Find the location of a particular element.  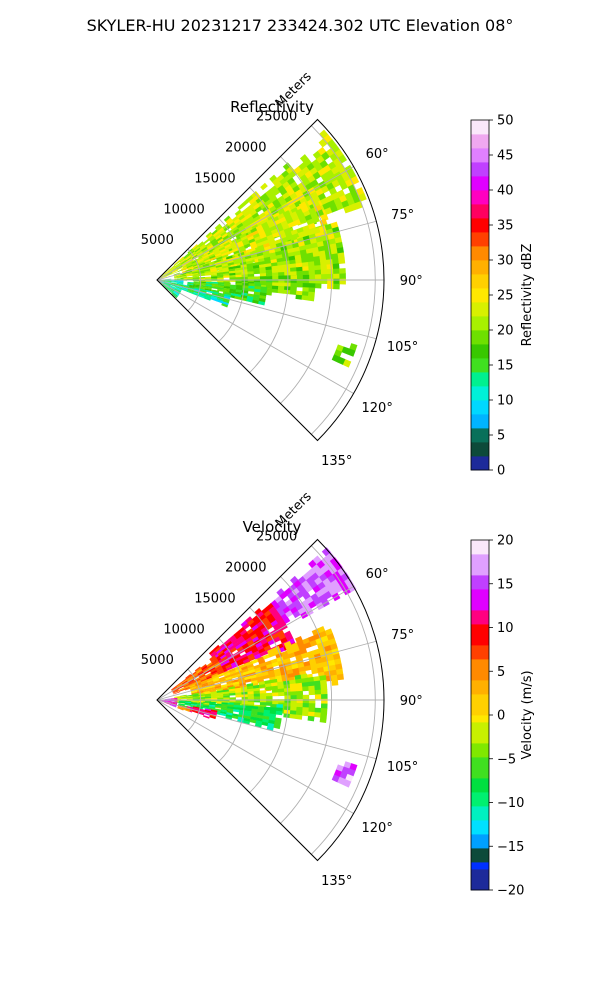

r-tick-label: 15000 is located at coordinates (214, 178).